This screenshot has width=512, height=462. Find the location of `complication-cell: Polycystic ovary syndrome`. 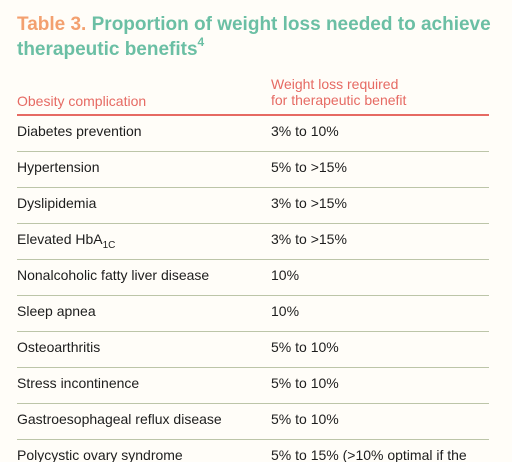

complication-cell: Polycystic ovary syndrome is located at coordinates (100, 454).